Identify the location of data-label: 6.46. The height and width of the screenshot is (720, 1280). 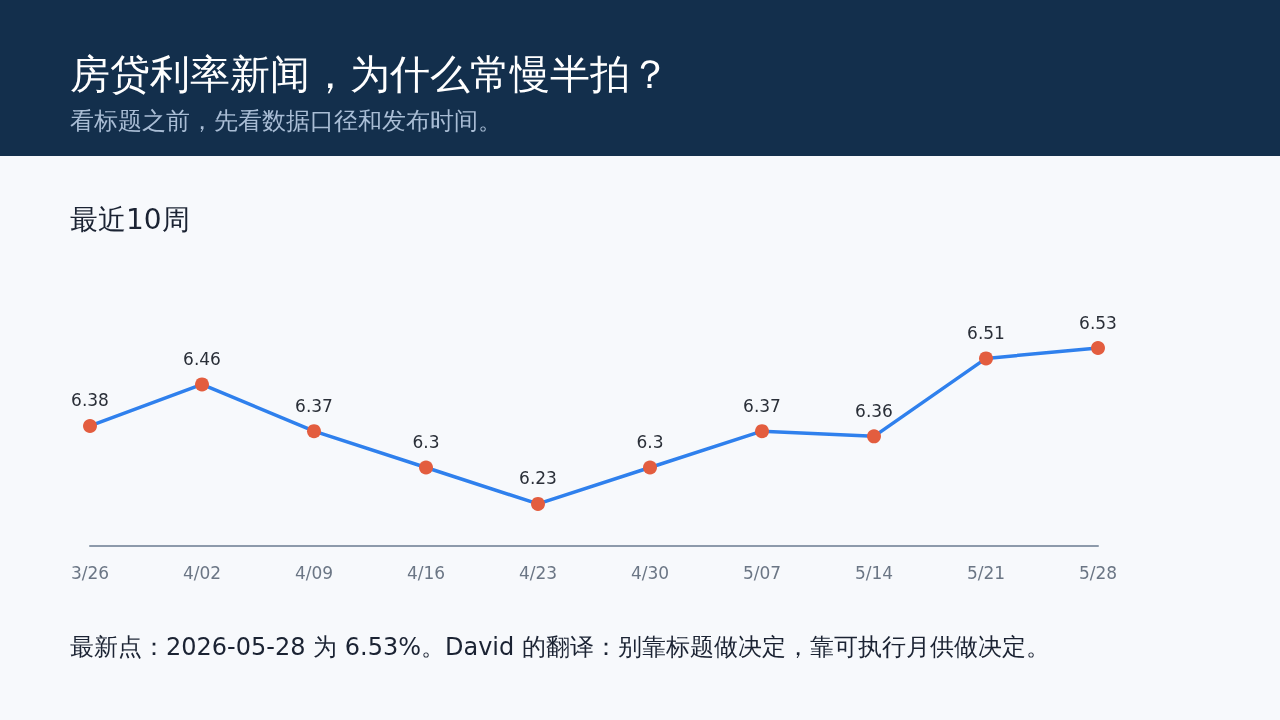
(202, 358).